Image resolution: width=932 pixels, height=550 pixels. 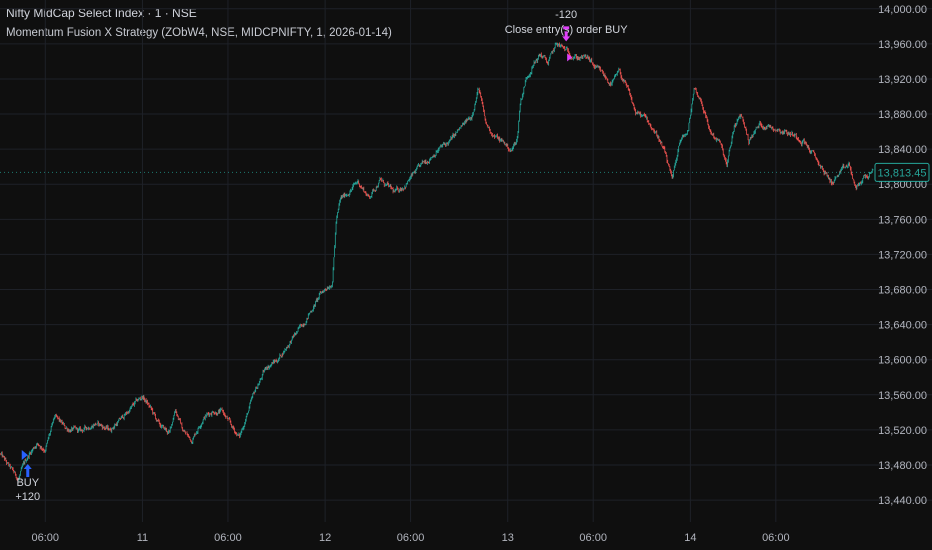 I want to click on buy-label: BUY, so click(x=27, y=483).